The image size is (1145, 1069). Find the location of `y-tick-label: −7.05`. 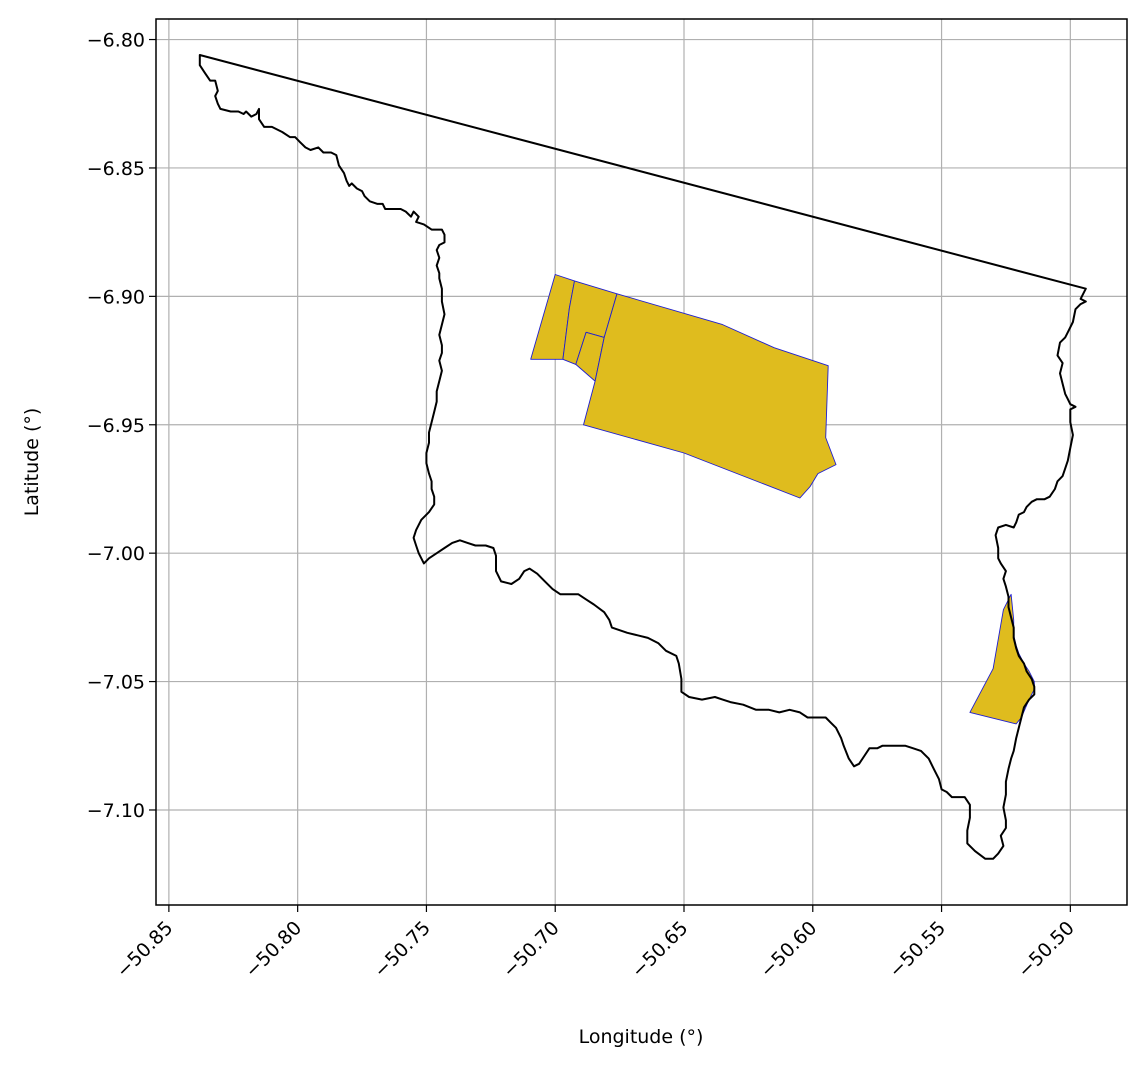

y-tick-label: −7.05 is located at coordinates (116, 683).